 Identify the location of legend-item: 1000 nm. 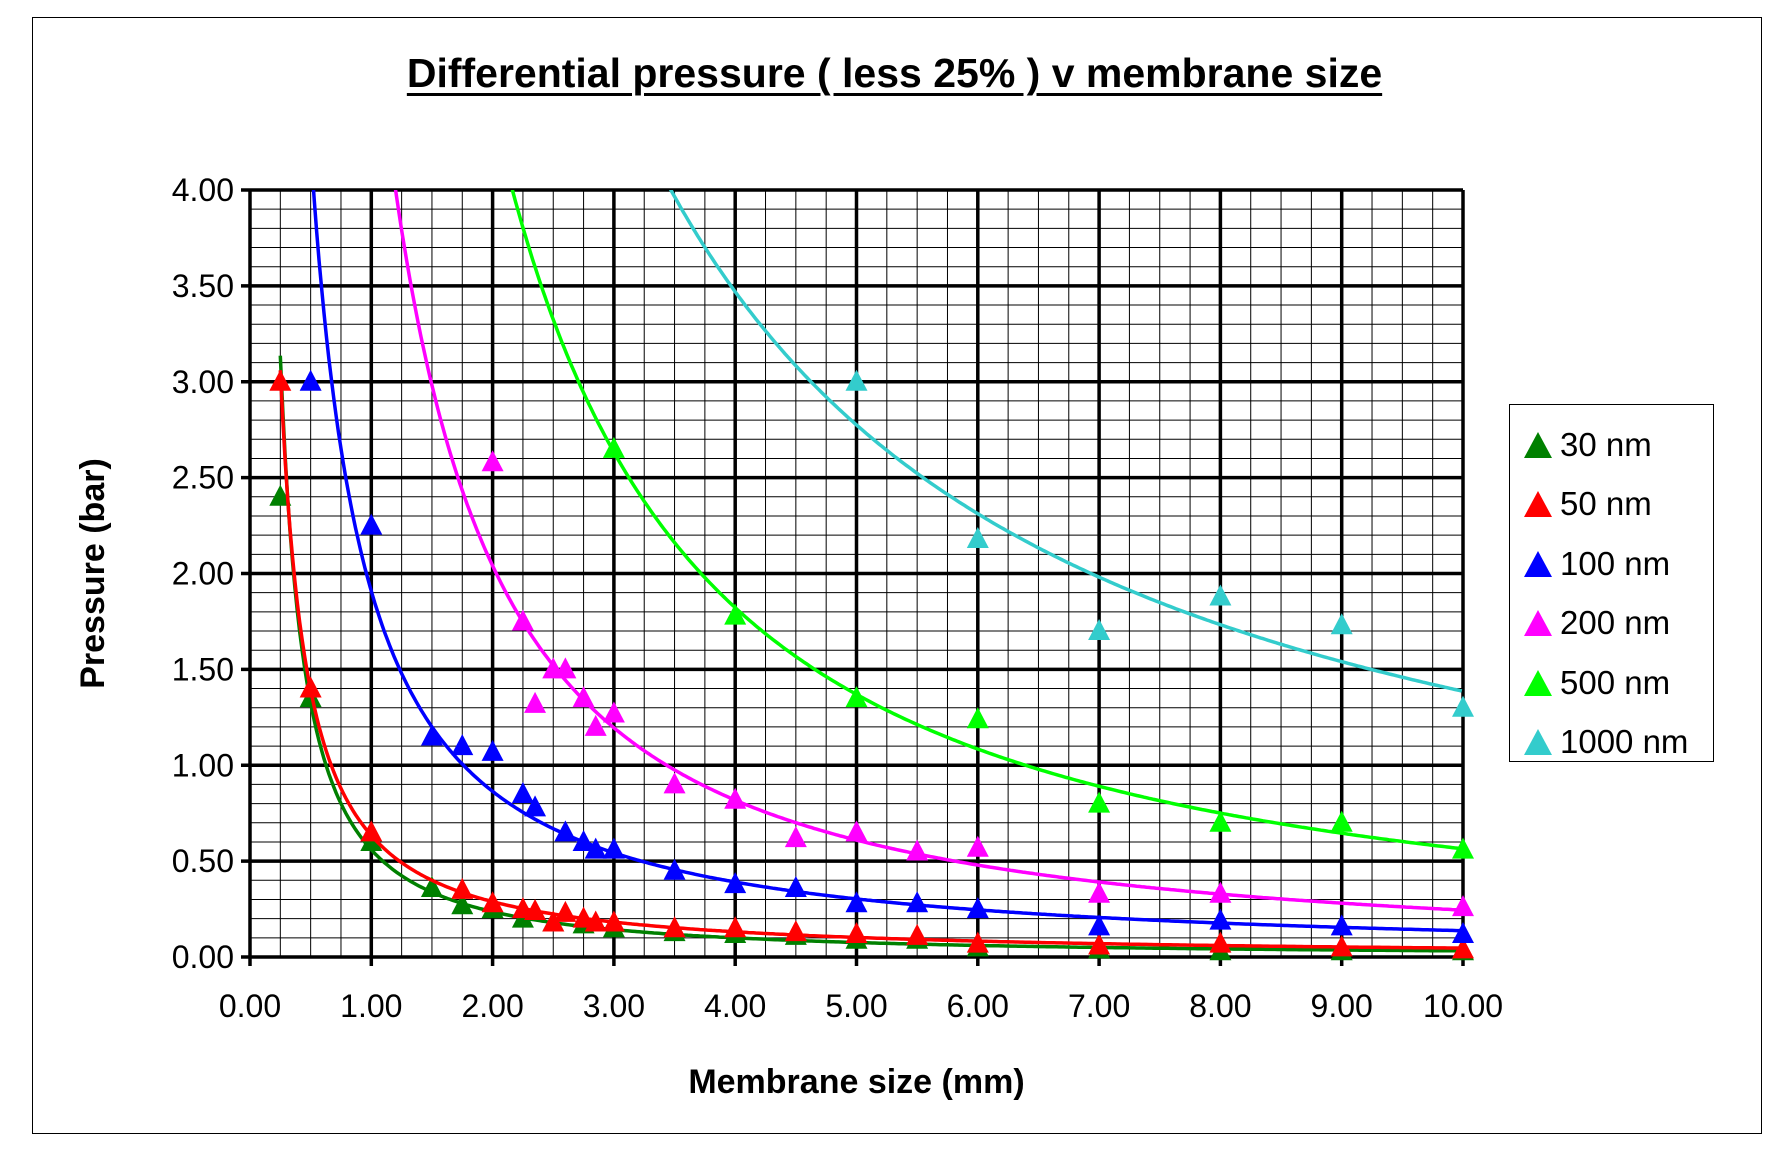
(1611, 743).